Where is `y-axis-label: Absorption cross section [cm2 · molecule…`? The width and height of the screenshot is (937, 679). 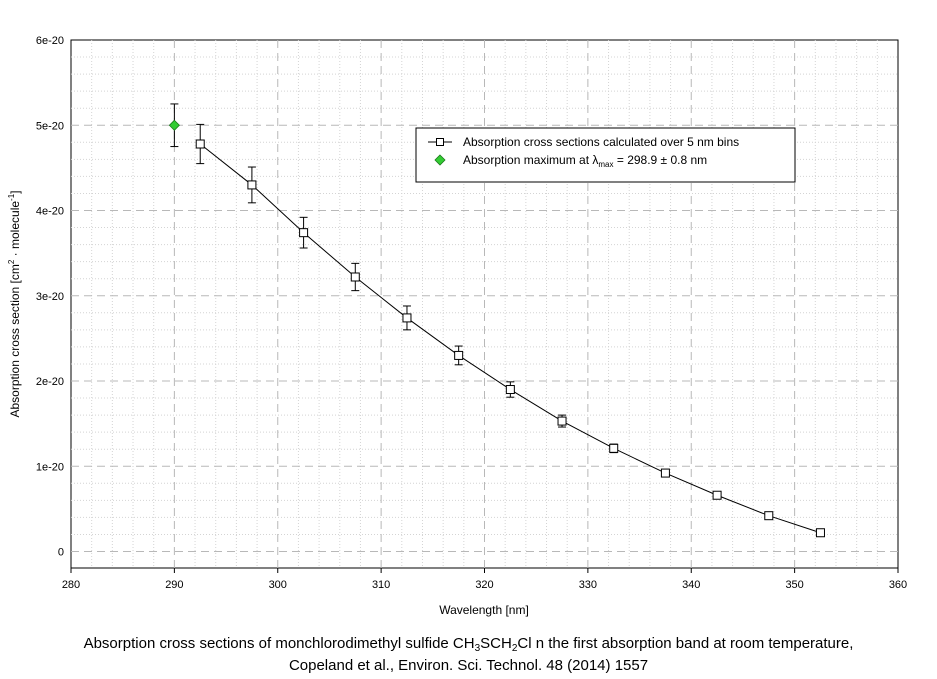 y-axis-label: Absorption cross section [cm2 · molecule… is located at coordinates (14, 303).